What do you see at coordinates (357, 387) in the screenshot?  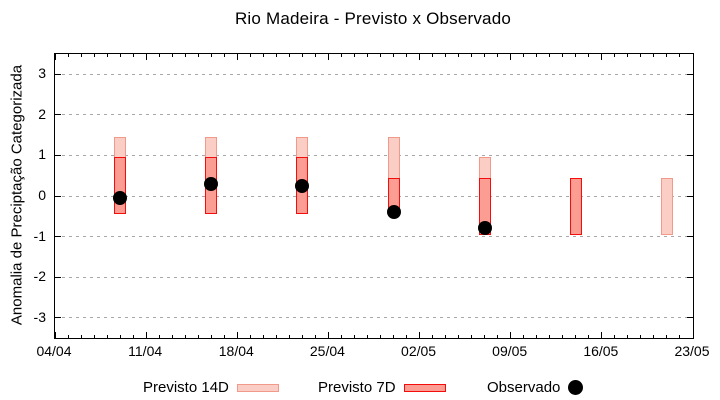 I see `legend-label-previsto-7d: Previsto 7D` at bounding box center [357, 387].